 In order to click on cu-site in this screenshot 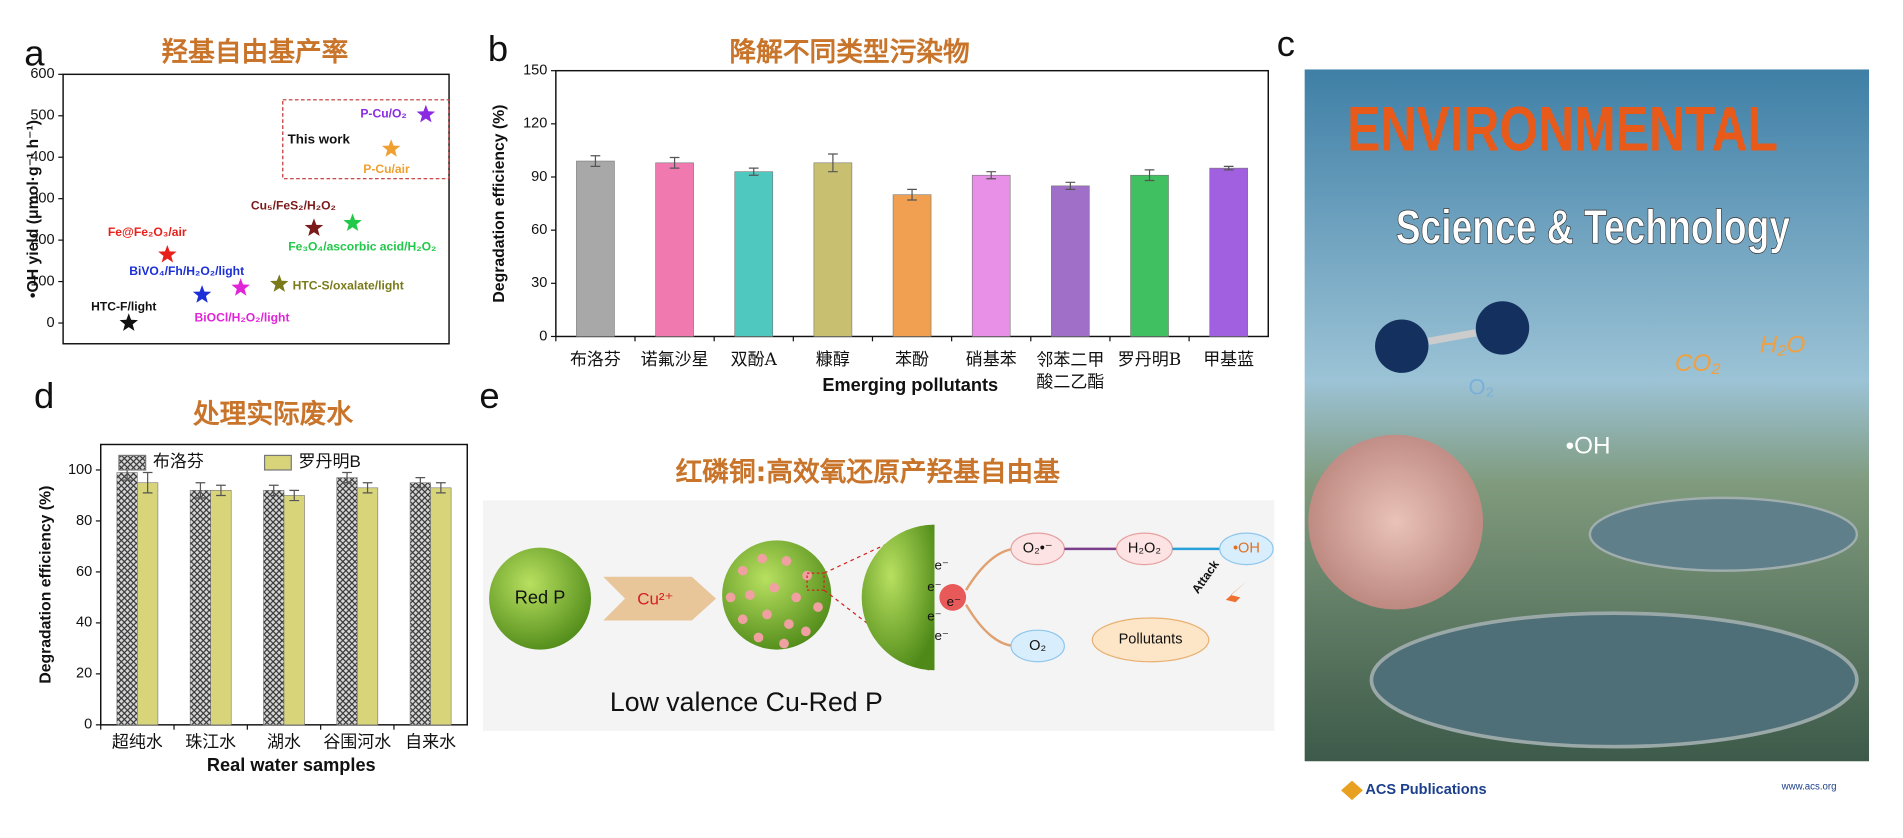, I will do `click(953, 597)`.